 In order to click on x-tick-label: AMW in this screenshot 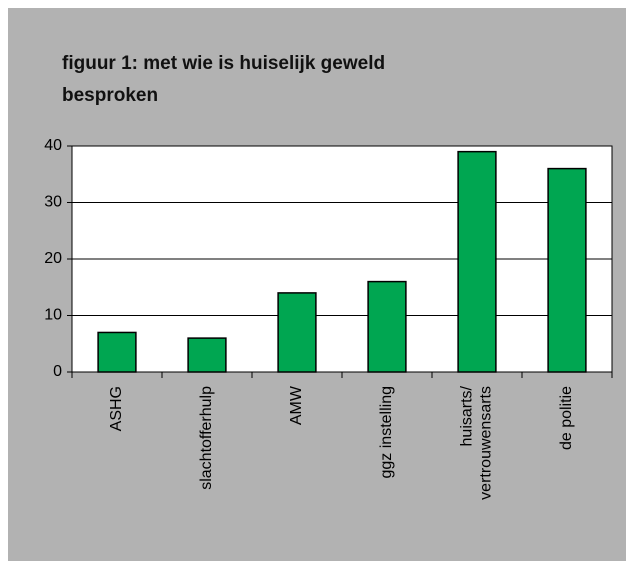, I will do `click(296, 405)`.